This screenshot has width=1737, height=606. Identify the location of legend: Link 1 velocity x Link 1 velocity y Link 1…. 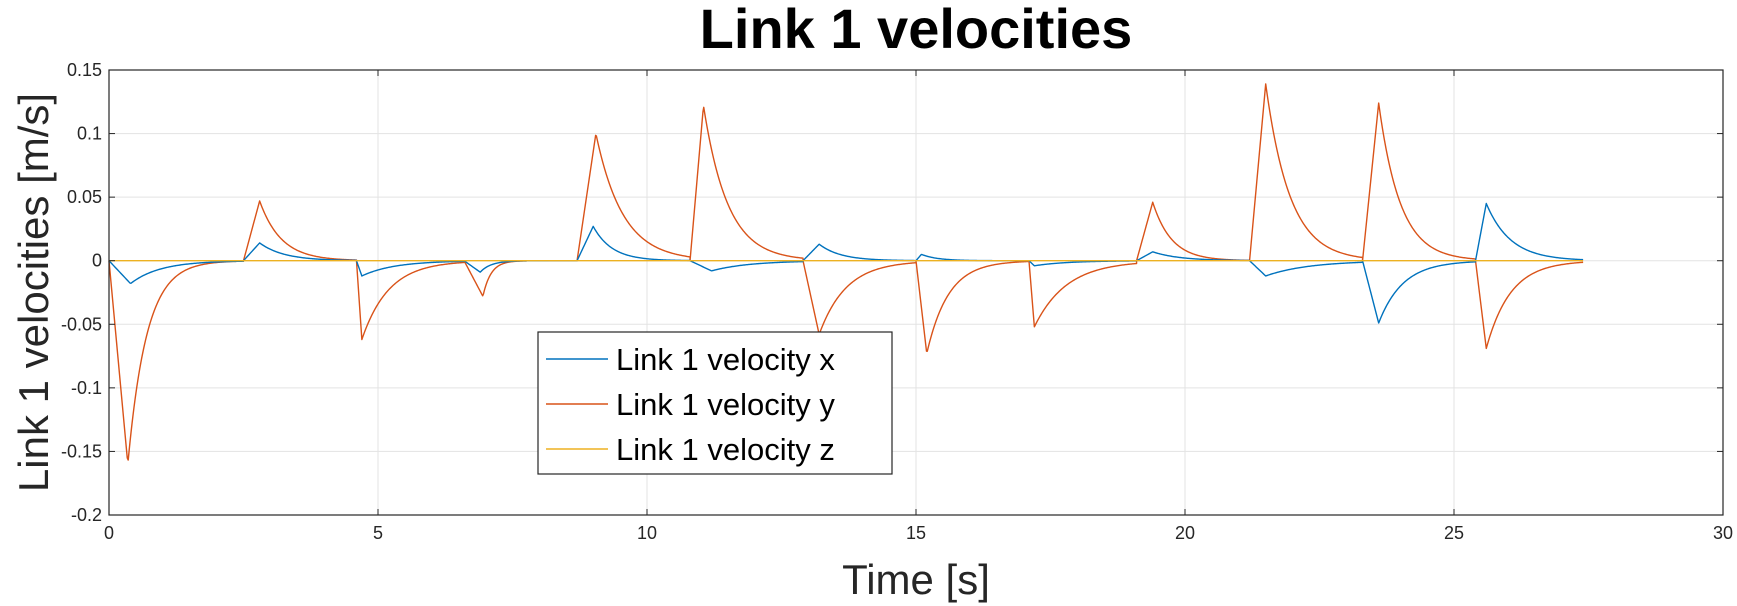
(715, 403).